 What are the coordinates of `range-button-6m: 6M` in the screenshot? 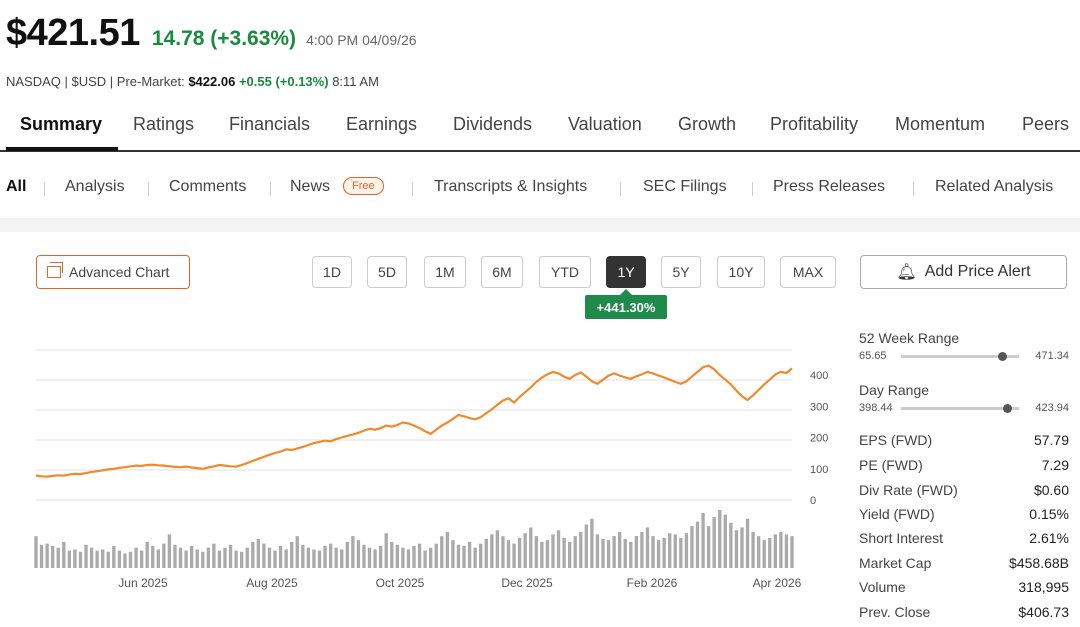 It's located at (502, 272).